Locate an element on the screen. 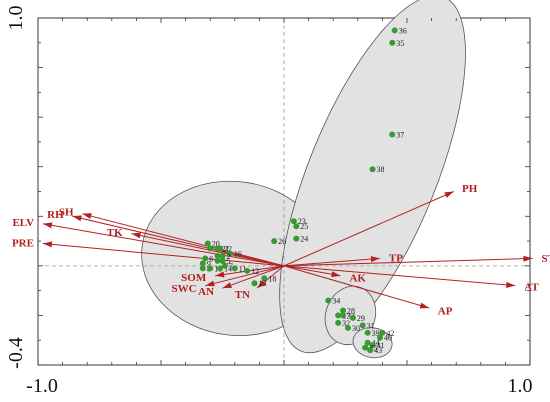 The height and width of the screenshot is (402, 550). sample-label: 45 is located at coordinates (373, 348).